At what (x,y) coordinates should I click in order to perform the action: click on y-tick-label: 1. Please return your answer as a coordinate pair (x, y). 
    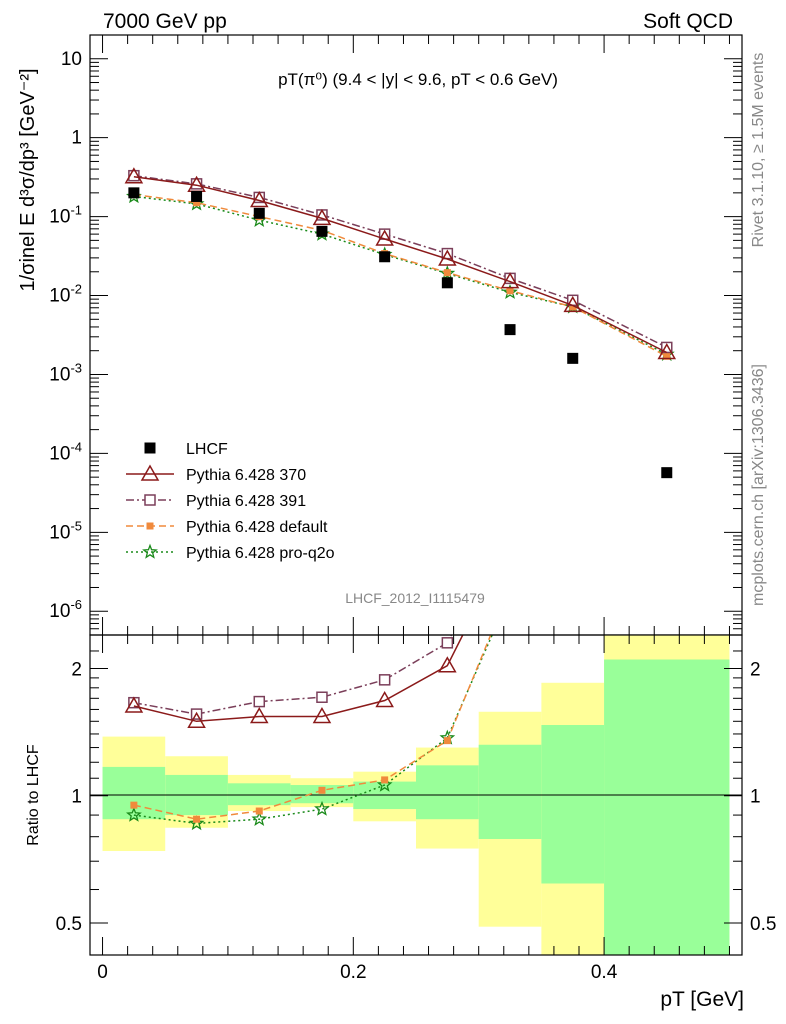
    Looking at the image, I should click on (76, 138).